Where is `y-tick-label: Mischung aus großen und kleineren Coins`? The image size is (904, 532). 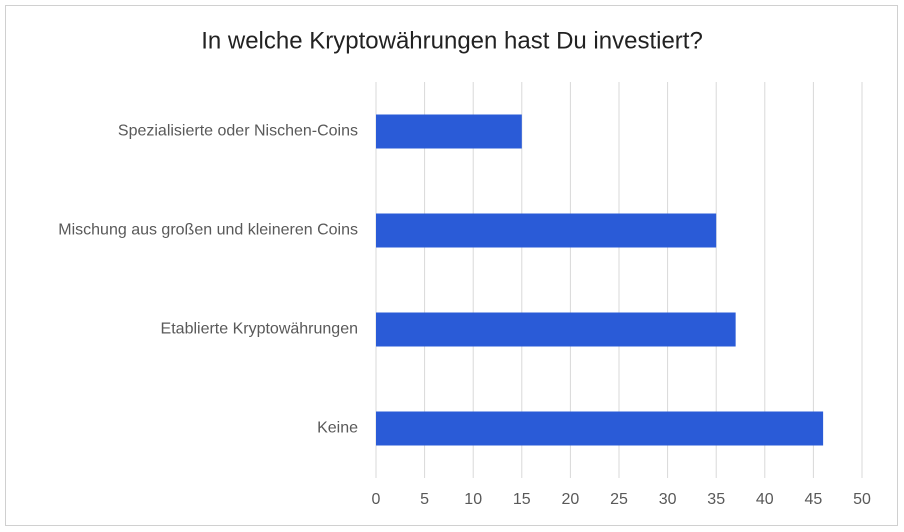
y-tick-label: Mischung aus großen und kleineren Coins is located at coordinates (208, 230).